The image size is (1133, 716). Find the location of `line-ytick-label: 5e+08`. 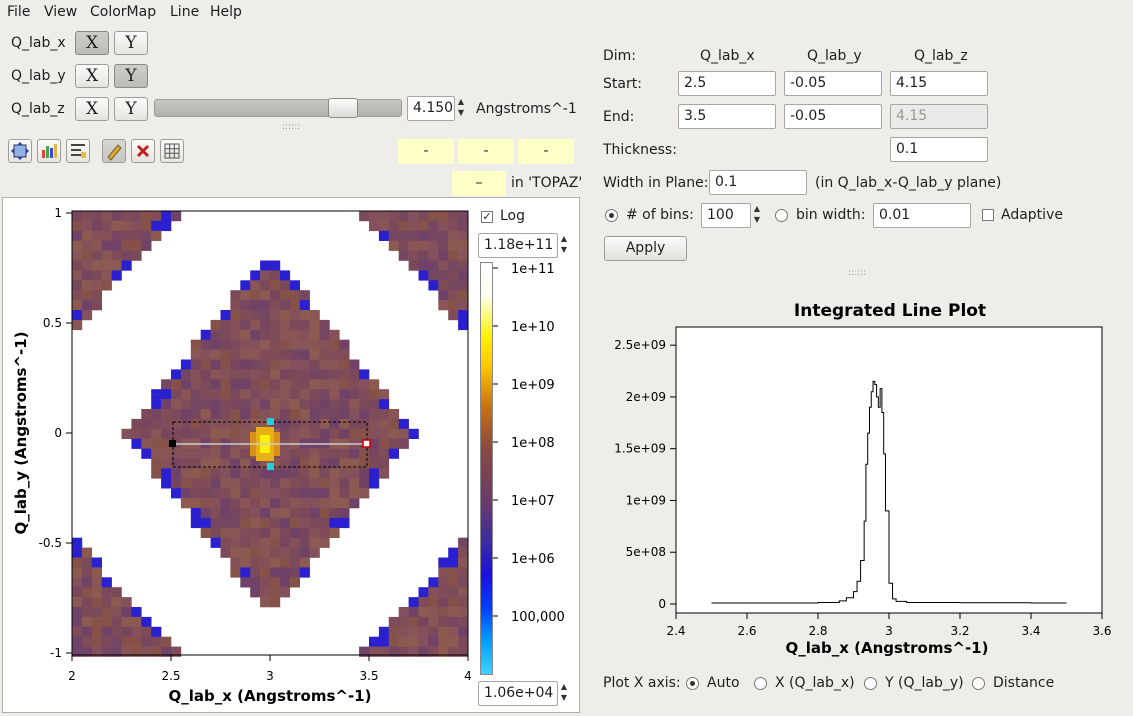

line-ytick-label: 5e+08 is located at coordinates (646, 552).